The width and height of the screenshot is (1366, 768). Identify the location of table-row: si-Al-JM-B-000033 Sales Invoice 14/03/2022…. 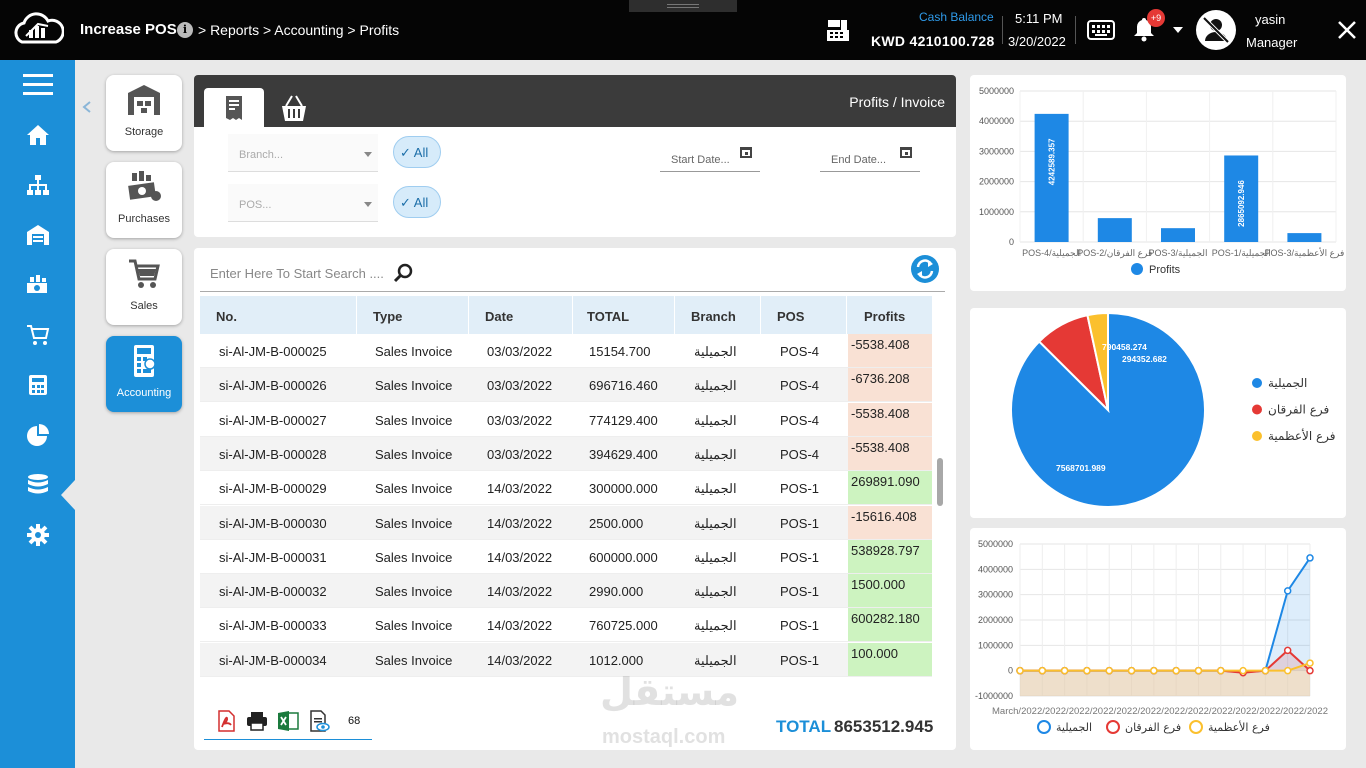
(566, 625).